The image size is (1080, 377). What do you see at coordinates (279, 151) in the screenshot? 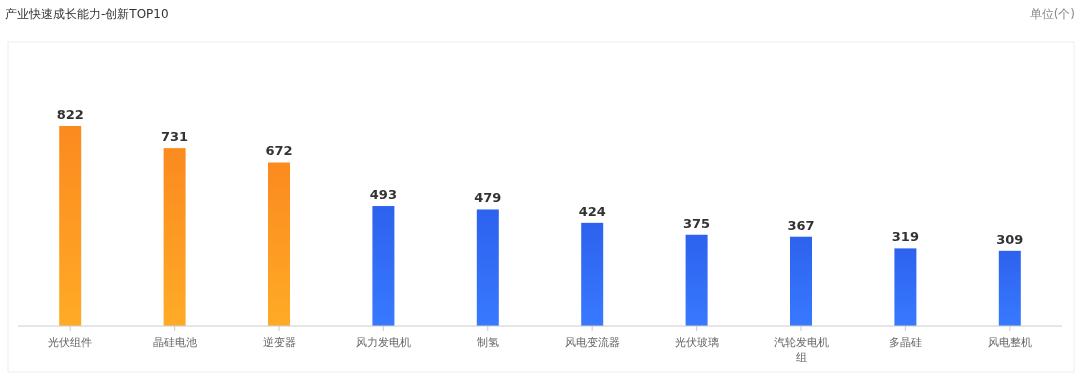
I see `data-label: 672` at bounding box center [279, 151].